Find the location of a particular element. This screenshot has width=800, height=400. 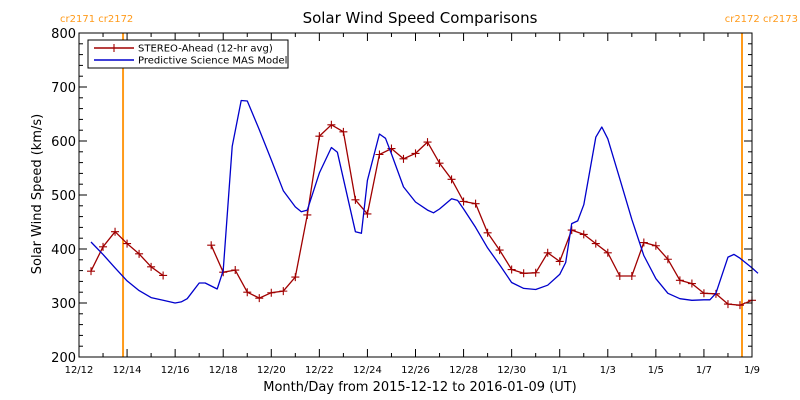

legend-entry: Predictive Science MAS Model is located at coordinates (212, 61).